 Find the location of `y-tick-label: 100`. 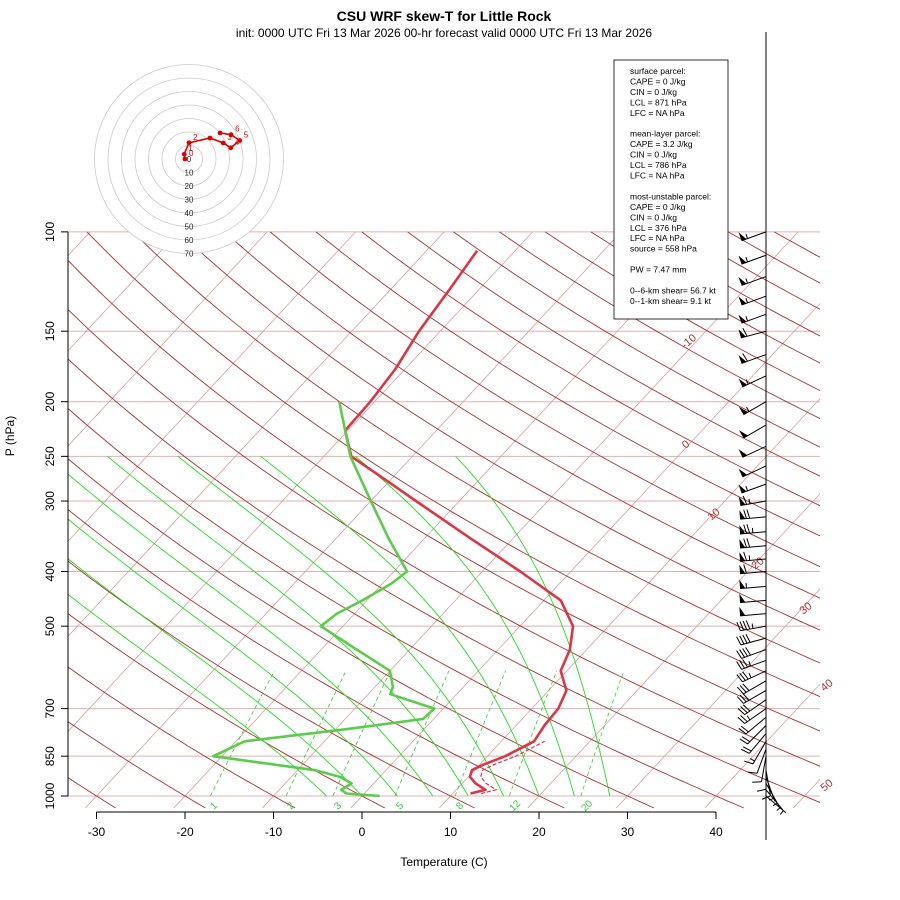

y-tick-label: 100 is located at coordinates (50, 232).